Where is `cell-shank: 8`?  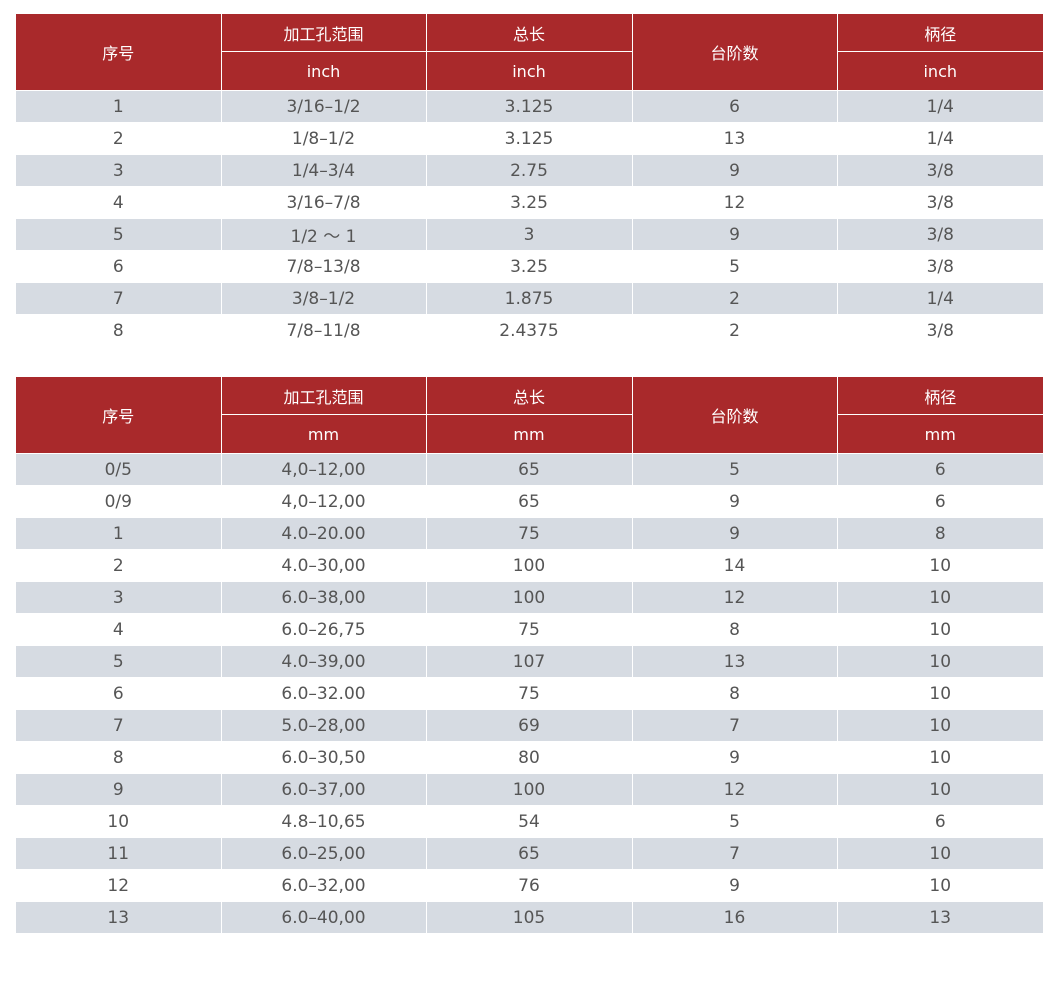
cell-shank: 8 is located at coordinates (939, 533).